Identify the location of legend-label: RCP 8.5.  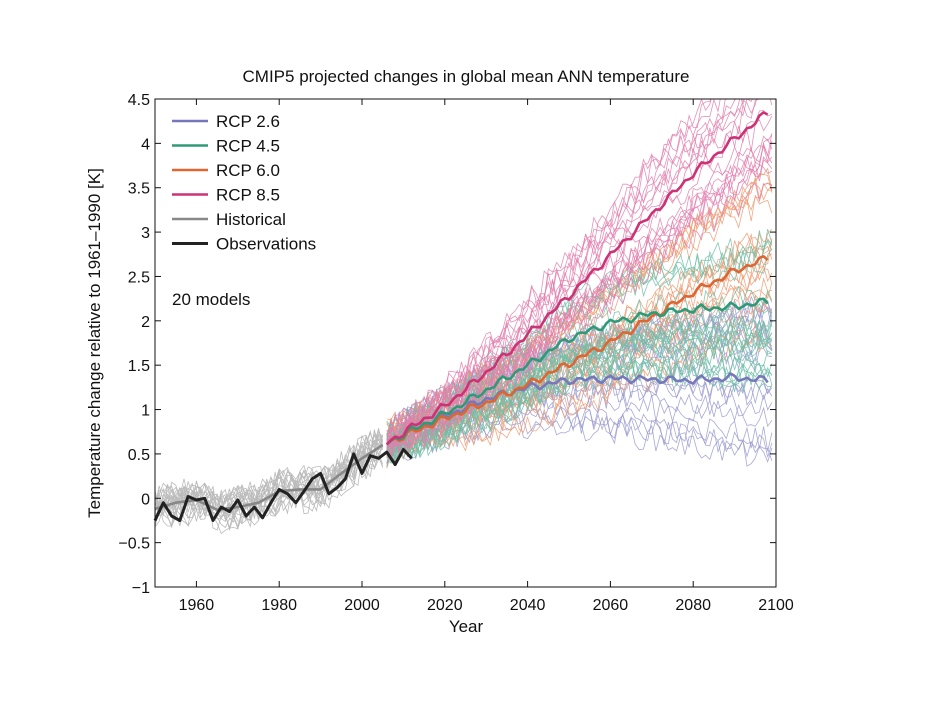
(248, 195).